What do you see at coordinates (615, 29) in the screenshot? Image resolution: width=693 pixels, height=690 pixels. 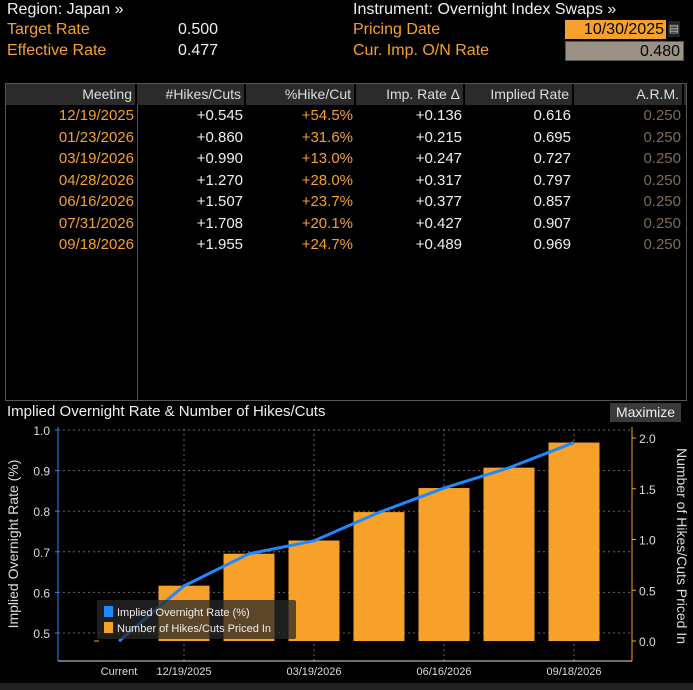 I see `pricing-date-input: 10/30/2025` at bounding box center [615, 29].